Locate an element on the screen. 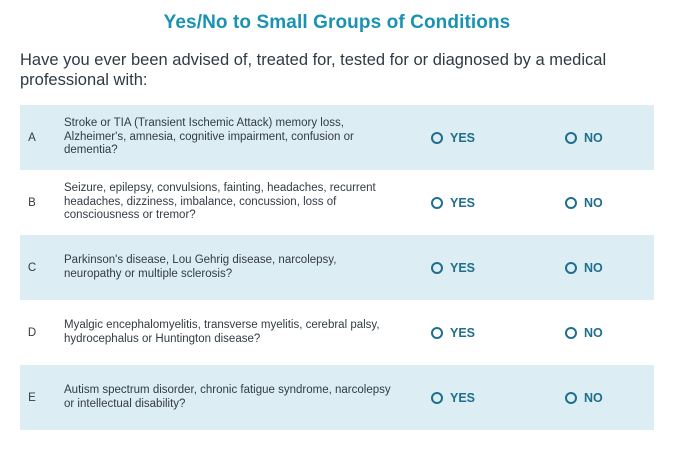 This screenshot has width=674, height=450. question-letter: B is located at coordinates (32, 202).